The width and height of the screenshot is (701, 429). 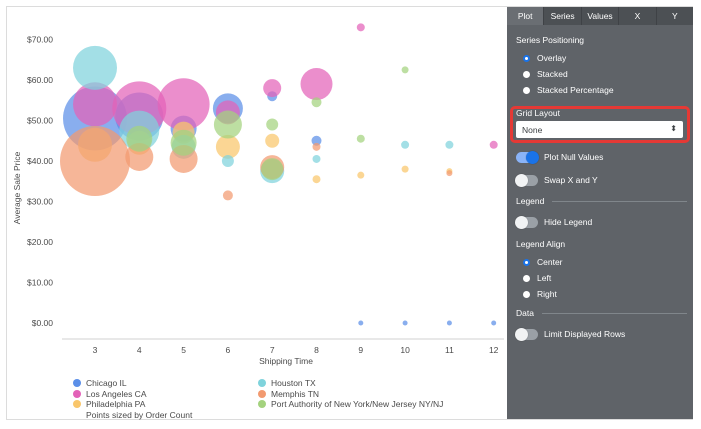 What do you see at coordinates (40, 283) in the screenshot?
I see `y-tick-label: $10.00` at bounding box center [40, 283].